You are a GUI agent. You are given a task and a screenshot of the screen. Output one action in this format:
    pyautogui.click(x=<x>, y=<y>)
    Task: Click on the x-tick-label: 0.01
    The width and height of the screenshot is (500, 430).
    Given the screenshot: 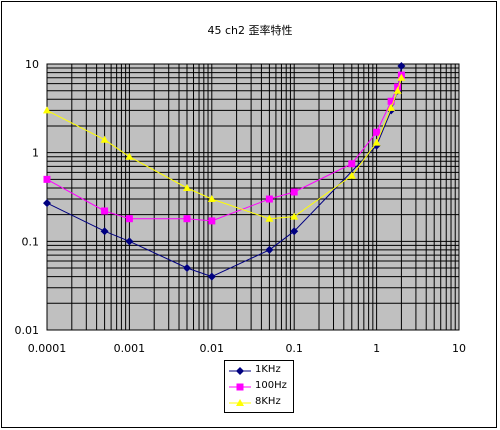 What is the action you would take?
    pyautogui.click(x=212, y=348)
    